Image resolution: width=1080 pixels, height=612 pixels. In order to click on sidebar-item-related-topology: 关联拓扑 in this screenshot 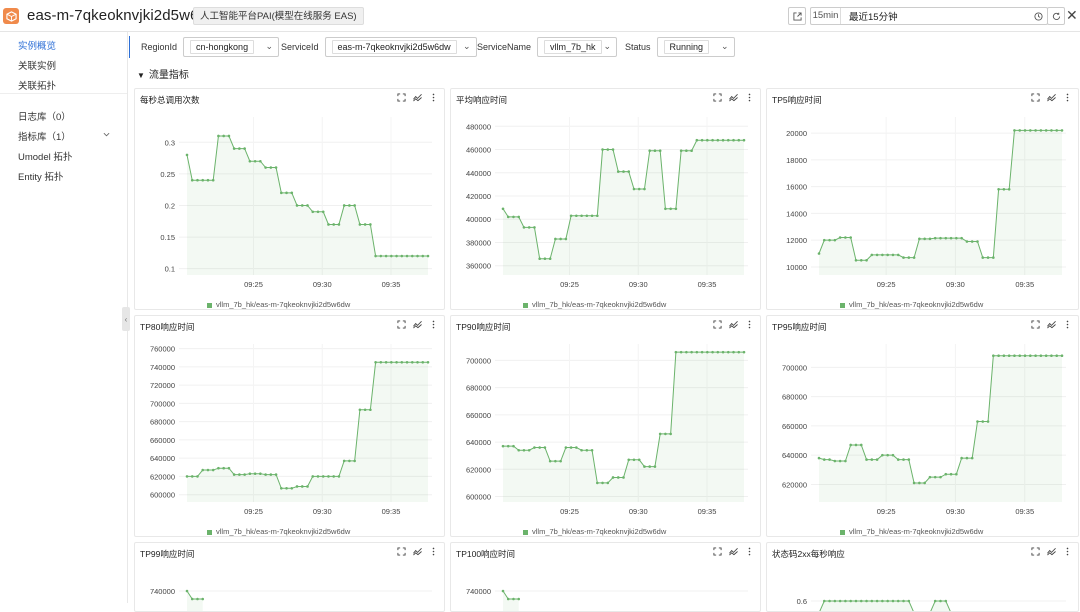, I will do `click(37, 85)`.